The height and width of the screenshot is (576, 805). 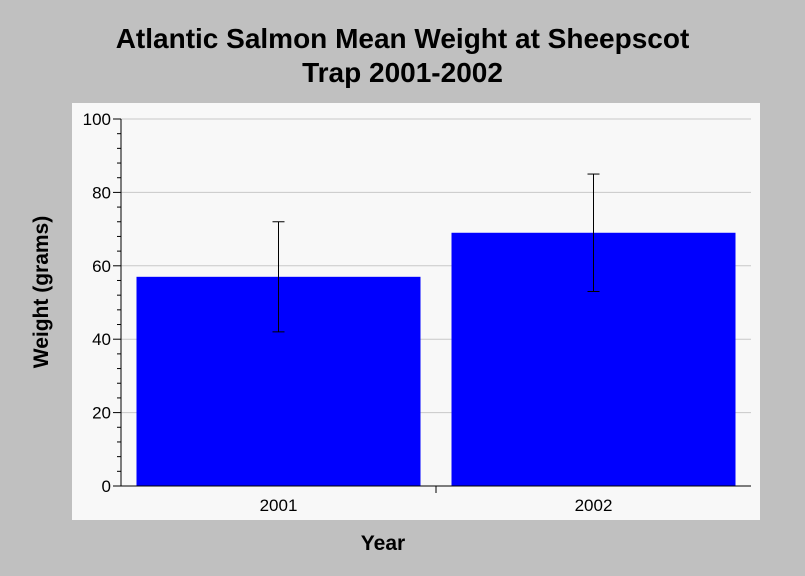 I want to click on y-tick-label: 40, so click(x=101, y=339).